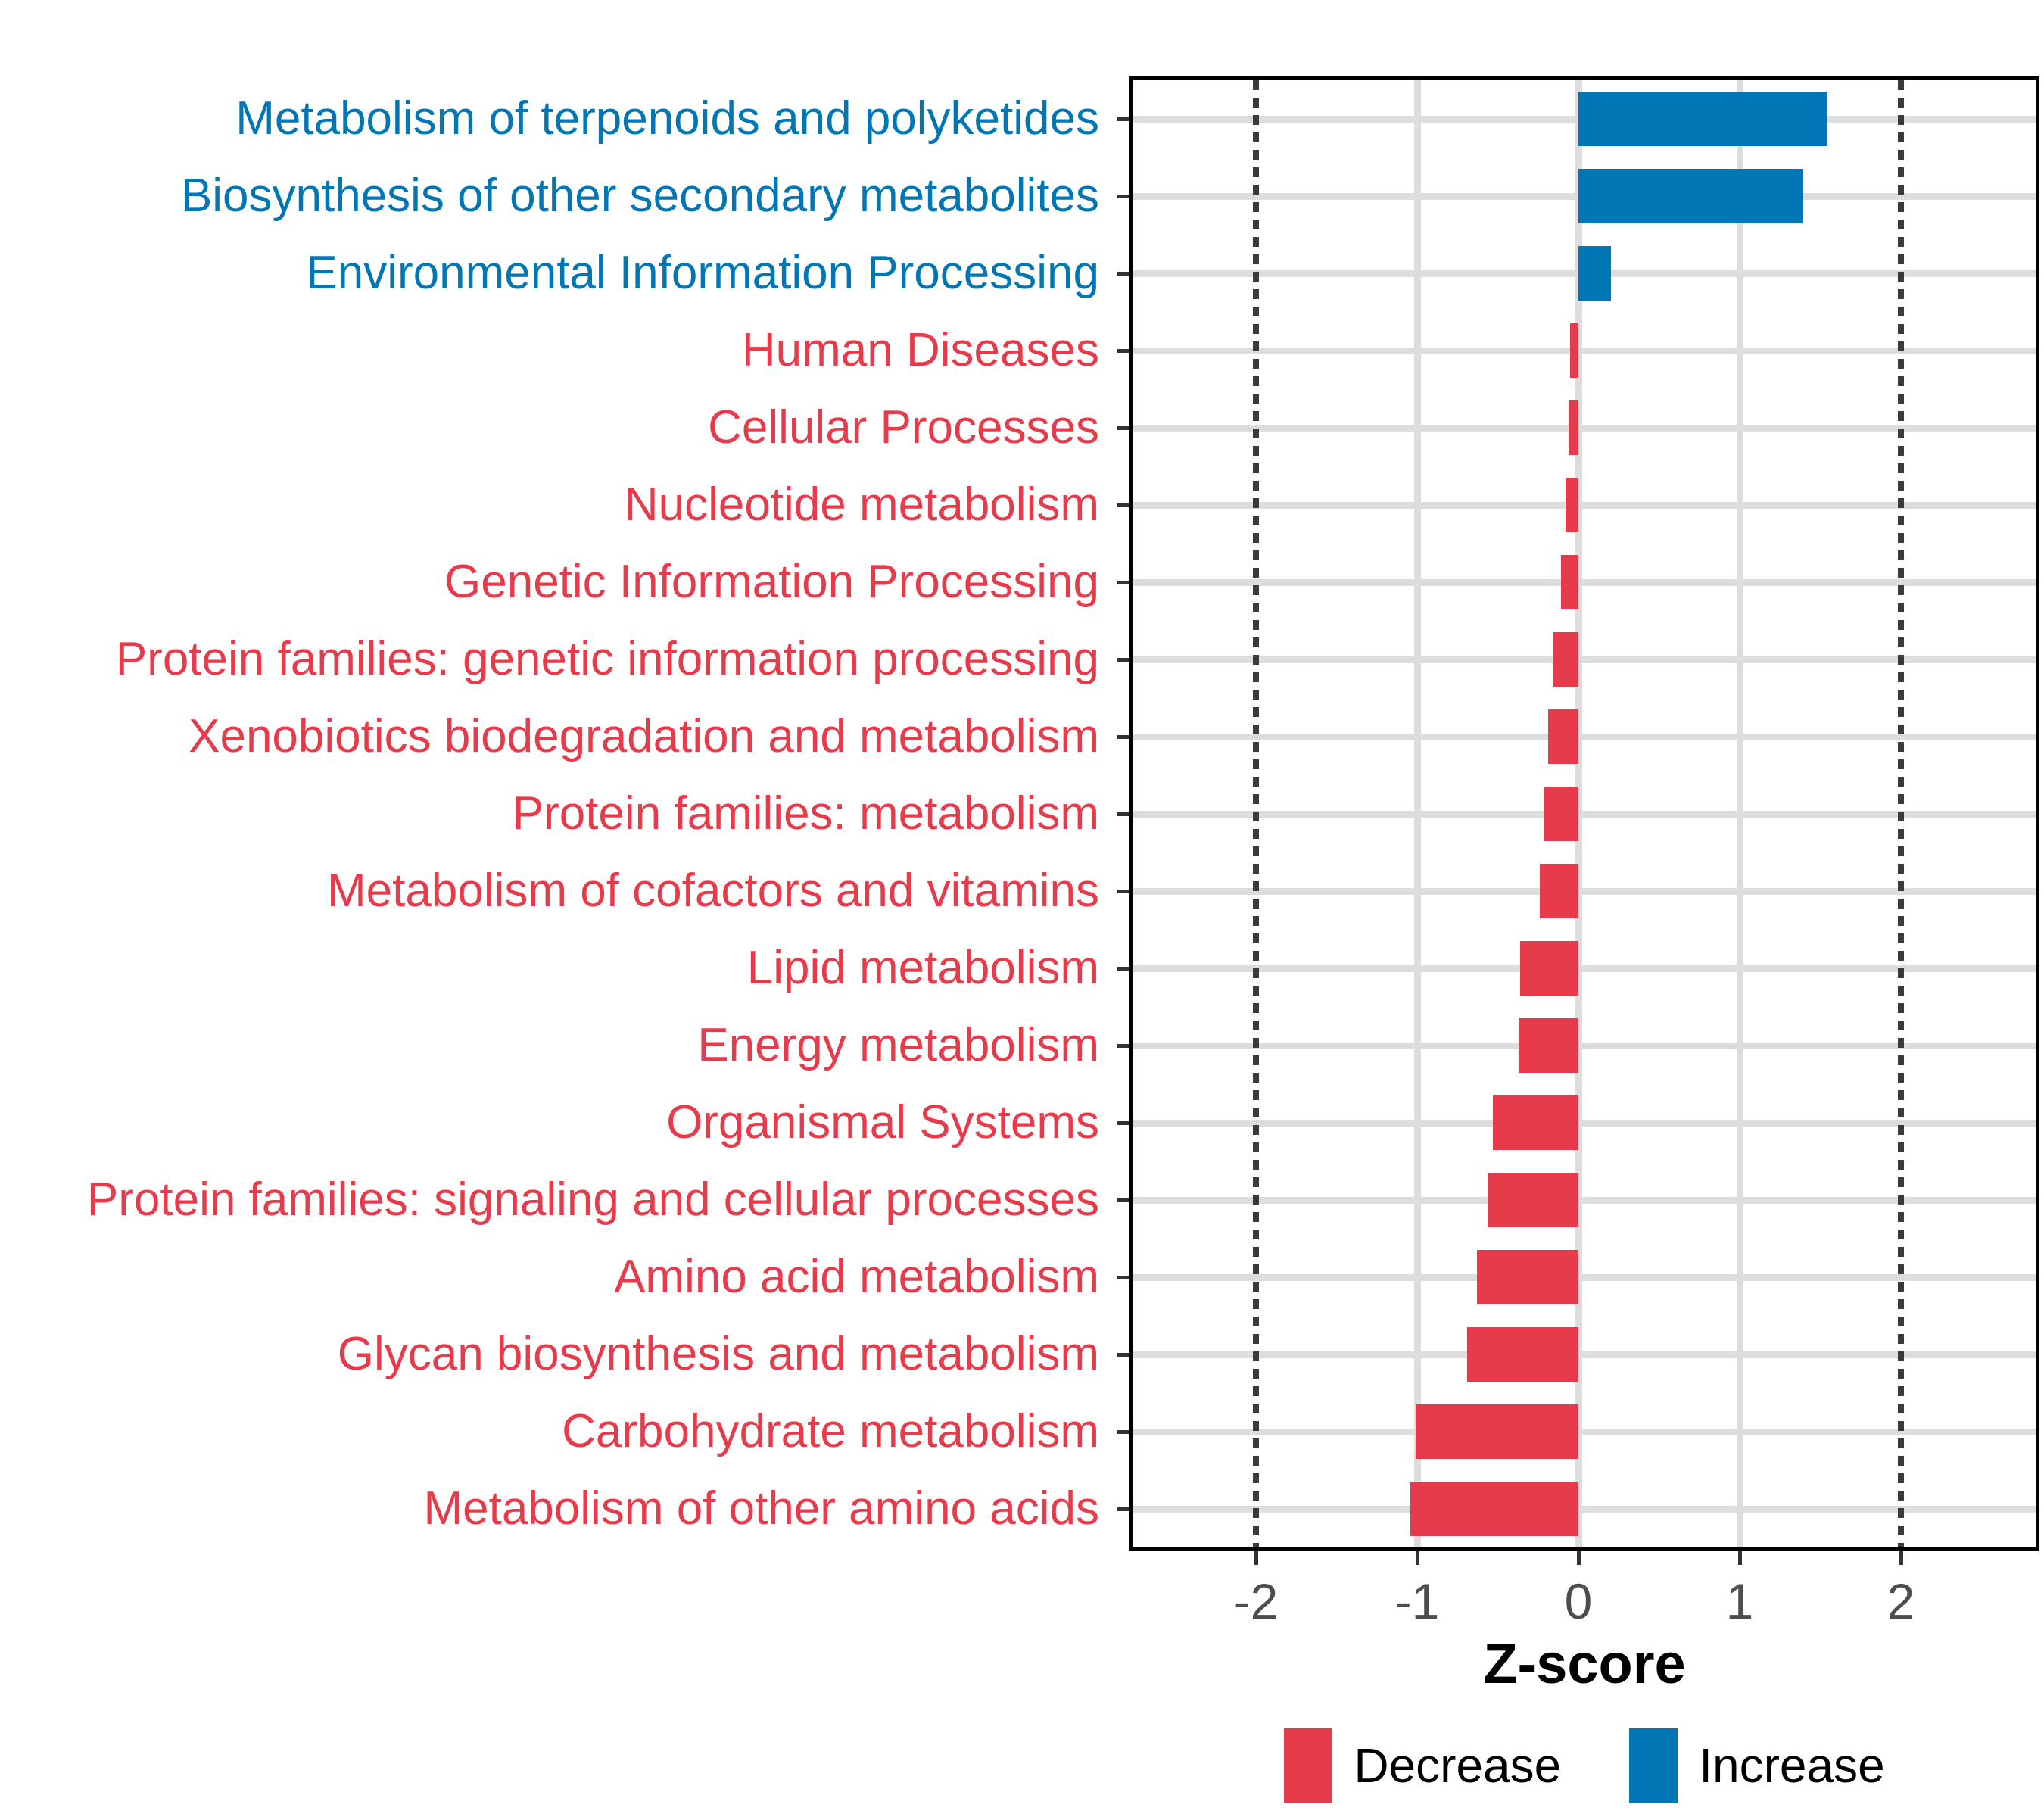 The height and width of the screenshot is (1817, 2044). What do you see at coordinates (857, 1277) in the screenshot?
I see `category-label: Amino acid metabolism` at bounding box center [857, 1277].